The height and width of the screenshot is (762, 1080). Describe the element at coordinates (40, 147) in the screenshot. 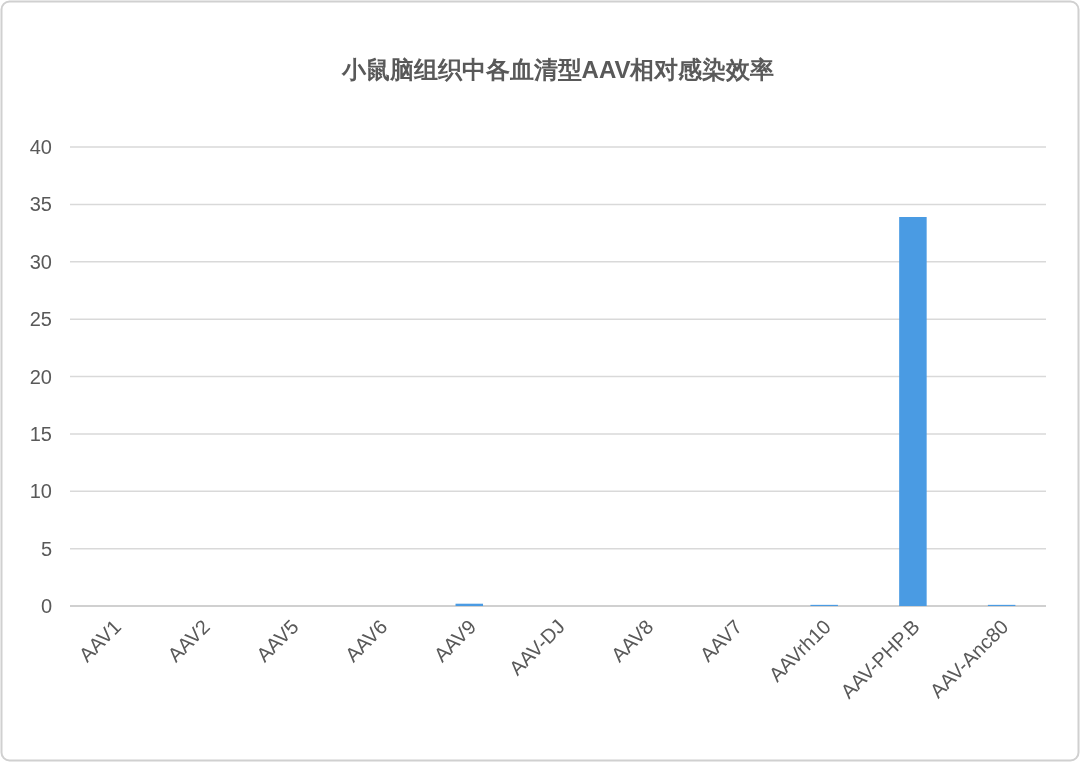

I see `y-tick-label: 40` at that location.